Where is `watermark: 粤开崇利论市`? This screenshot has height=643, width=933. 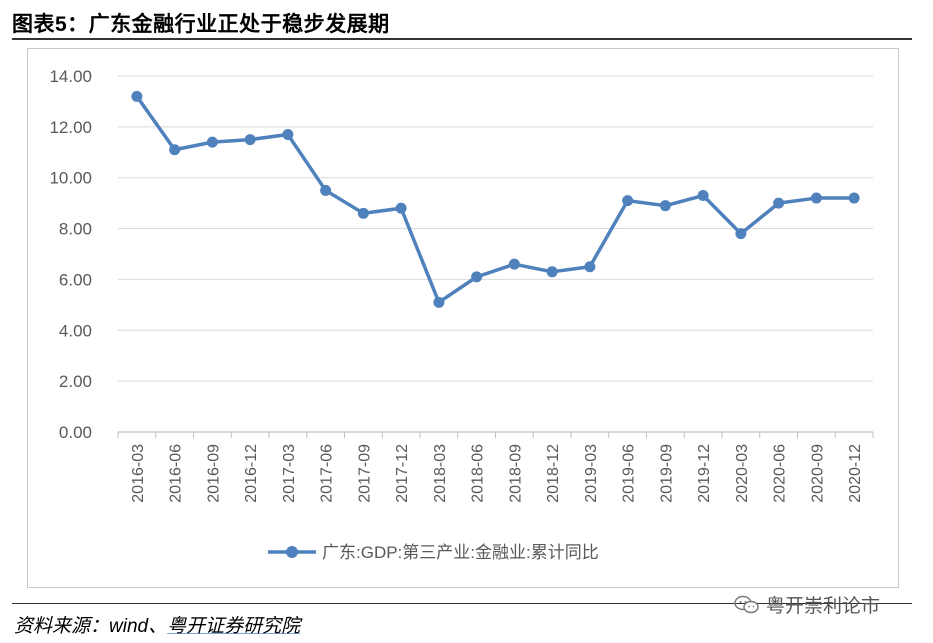
watermark: 粤开崇利论市 is located at coordinates (807, 604).